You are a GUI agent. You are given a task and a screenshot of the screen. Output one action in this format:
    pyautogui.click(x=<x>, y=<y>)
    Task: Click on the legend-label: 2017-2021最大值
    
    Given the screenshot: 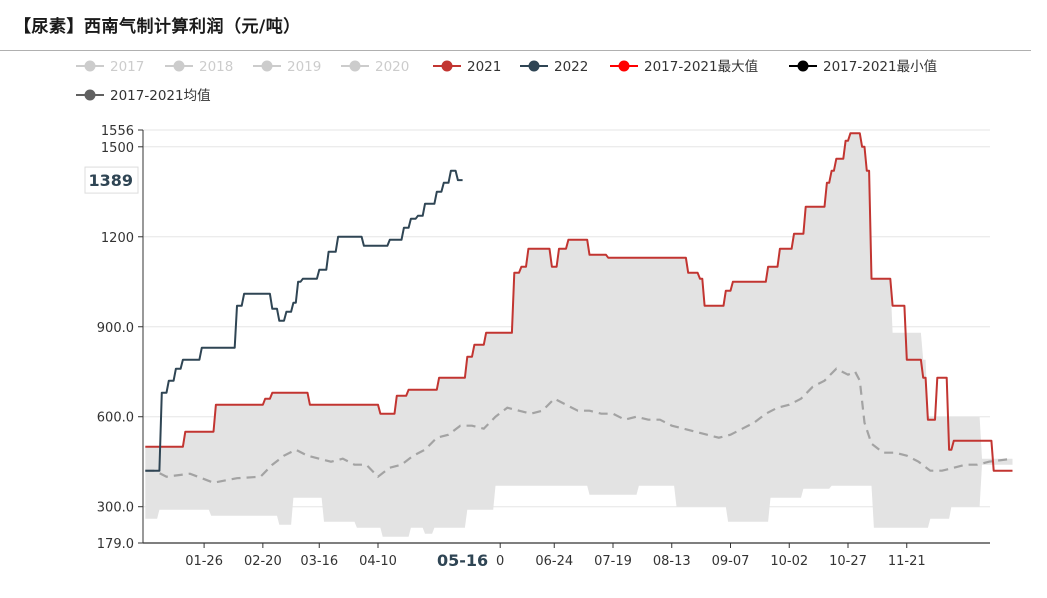 What is the action you would take?
    pyautogui.click(x=701, y=67)
    